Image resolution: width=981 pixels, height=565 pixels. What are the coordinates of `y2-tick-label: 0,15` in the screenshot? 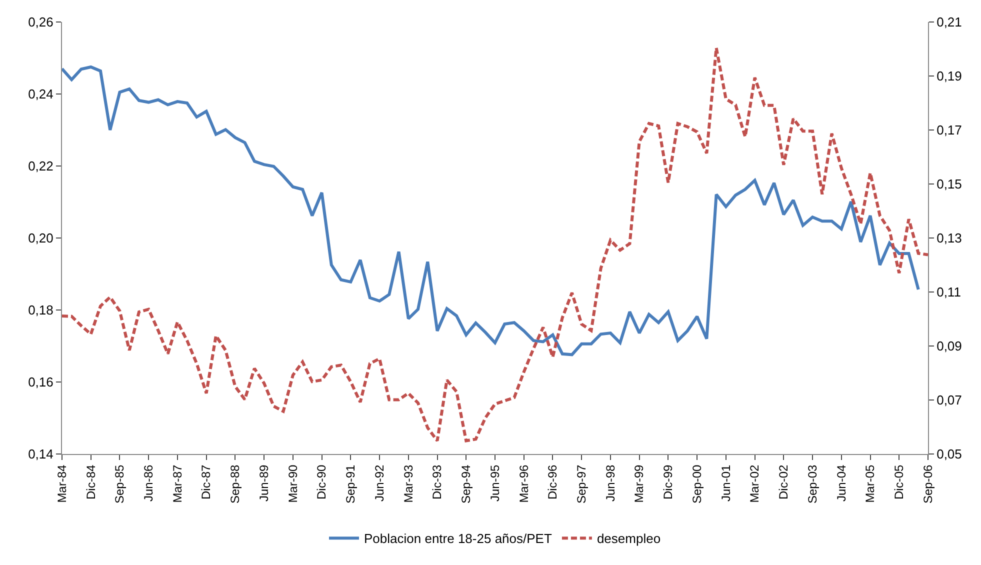 It's located at (949, 184).